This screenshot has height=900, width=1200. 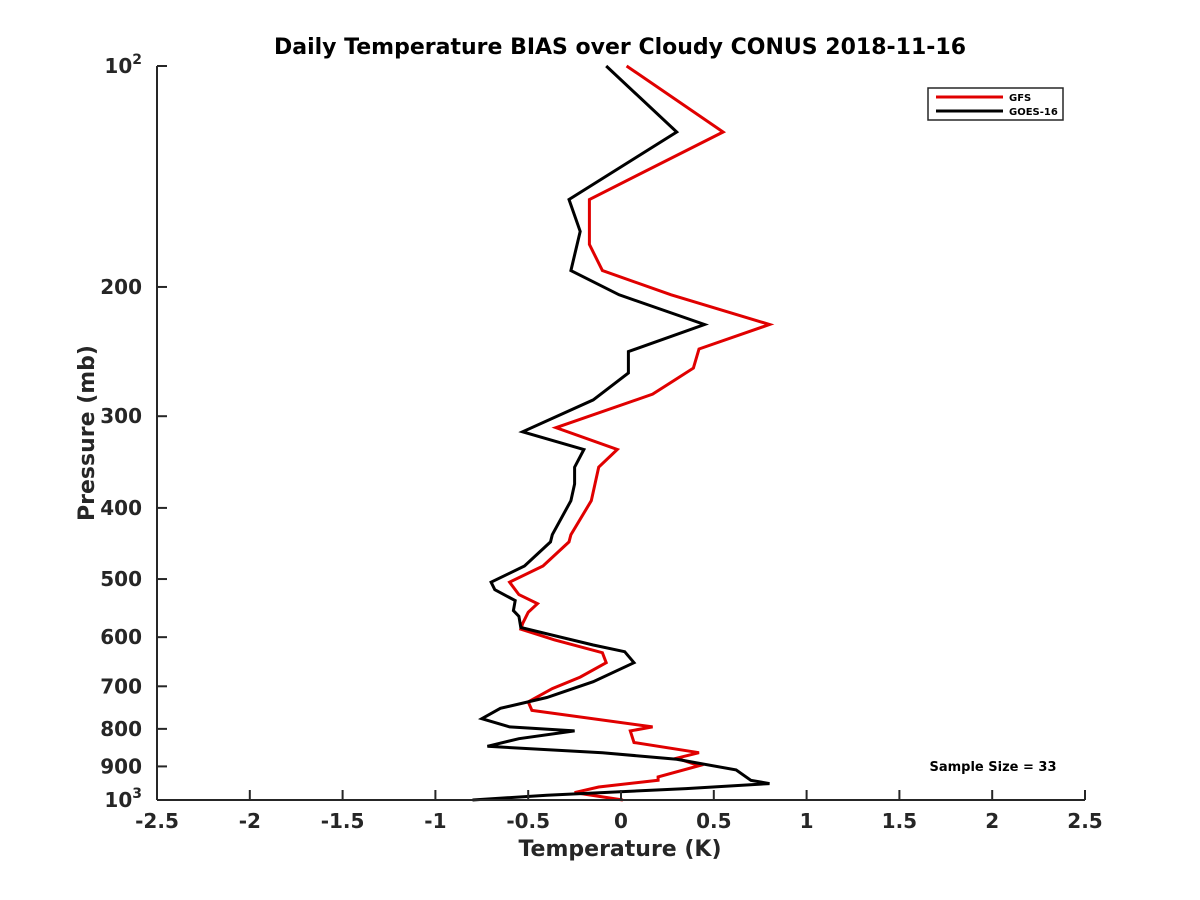 I want to click on x-tick-label: 1, so click(x=807, y=821).